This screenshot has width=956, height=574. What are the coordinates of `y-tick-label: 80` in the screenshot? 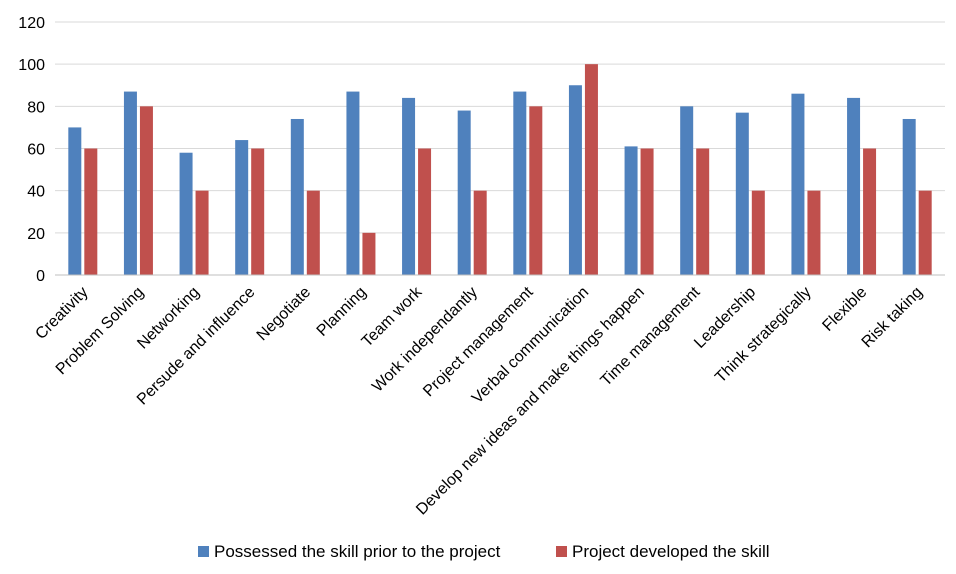 It's located at (36, 107).